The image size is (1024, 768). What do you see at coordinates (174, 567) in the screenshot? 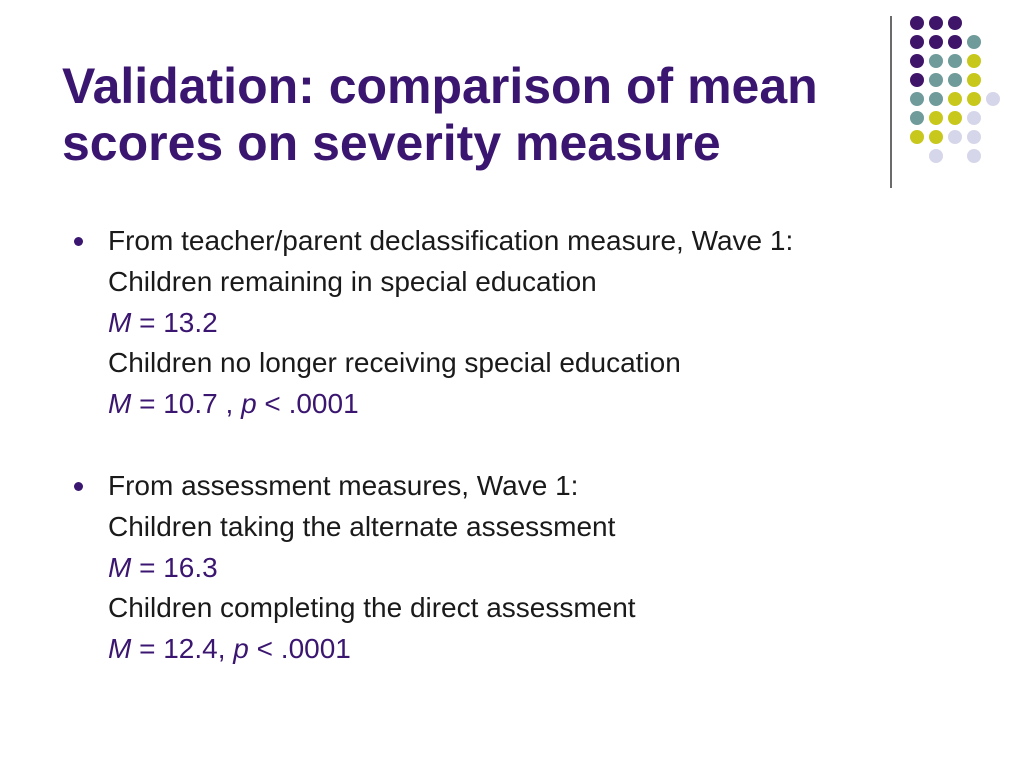
I see `mean-value: = 16.3` at bounding box center [174, 567].